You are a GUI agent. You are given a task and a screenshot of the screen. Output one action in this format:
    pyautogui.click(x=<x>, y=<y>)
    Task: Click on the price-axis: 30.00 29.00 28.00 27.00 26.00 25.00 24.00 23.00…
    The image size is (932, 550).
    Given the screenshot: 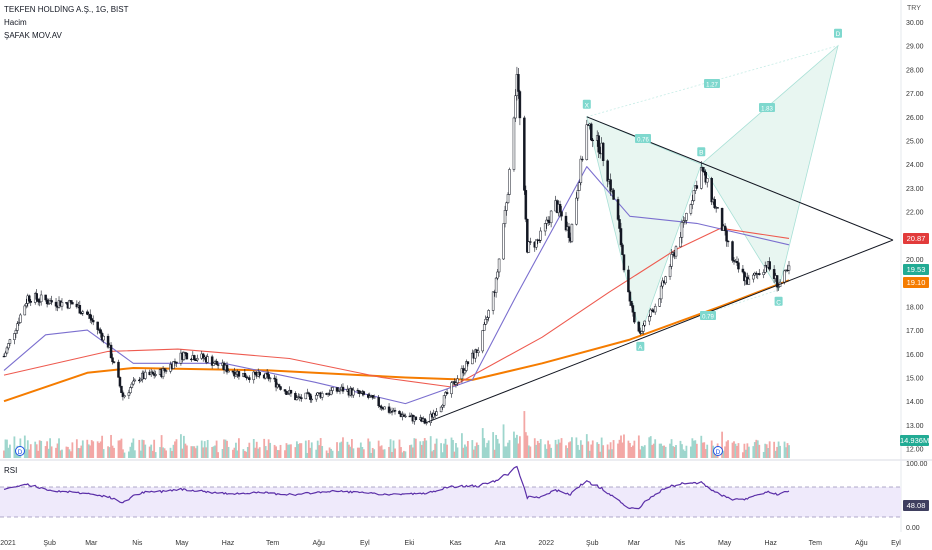 What is the action you would take?
    pyautogui.click(x=917, y=276)
    